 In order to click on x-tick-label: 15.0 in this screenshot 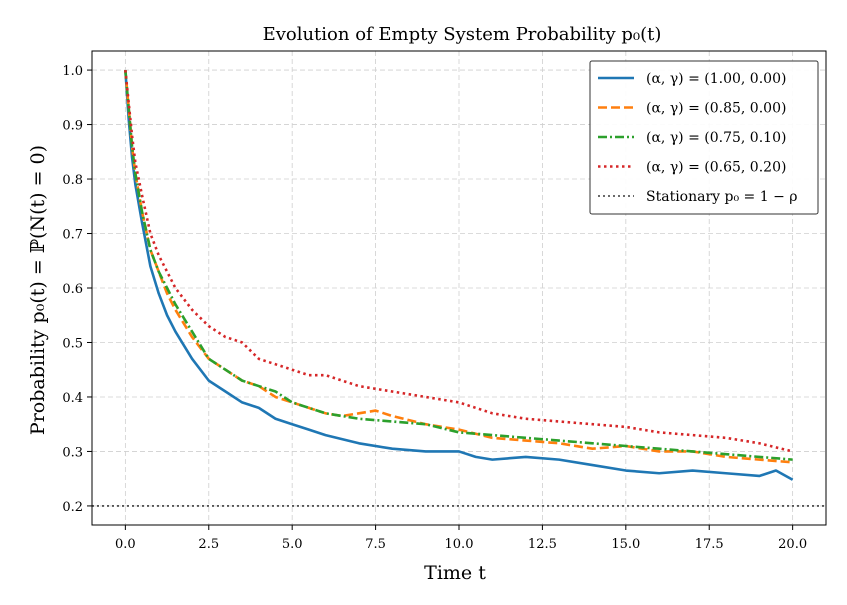, I will do `click(625, 544)`.